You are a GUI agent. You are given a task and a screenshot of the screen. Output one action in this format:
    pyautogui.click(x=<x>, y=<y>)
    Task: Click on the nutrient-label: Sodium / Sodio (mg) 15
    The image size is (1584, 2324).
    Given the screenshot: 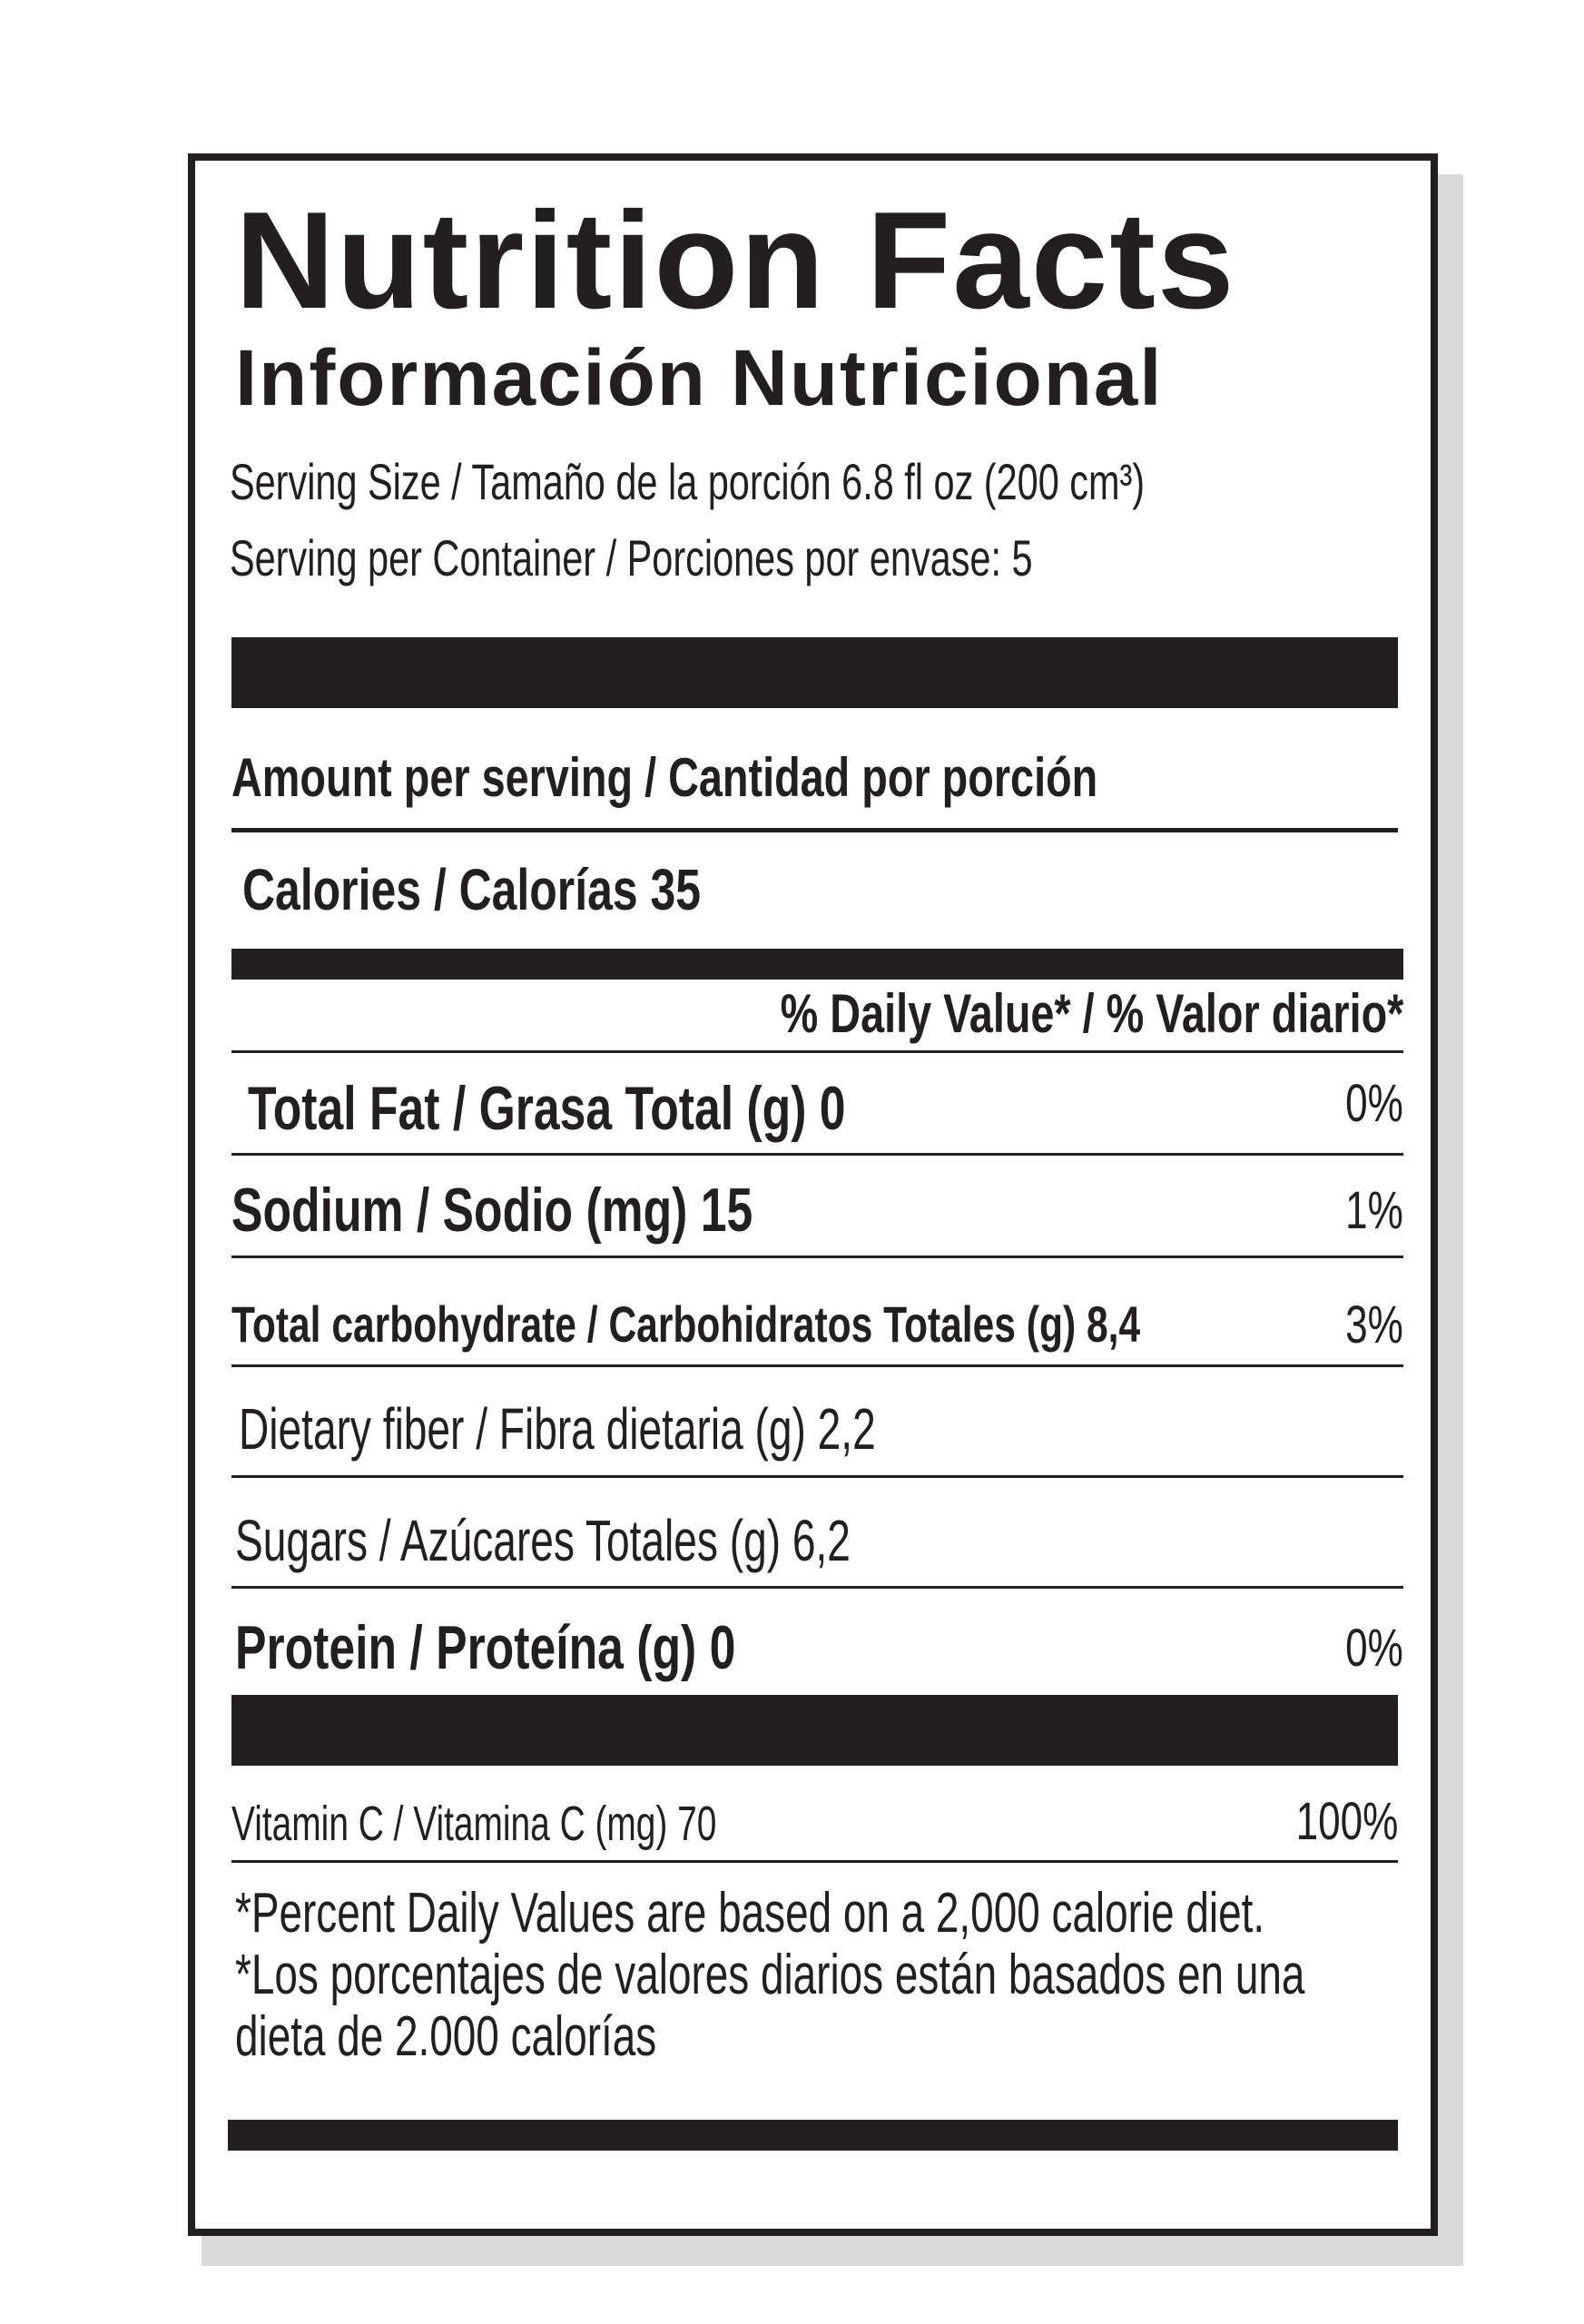 What is the action you would take?
    pyautogui.click(x=492, y=1210)
    